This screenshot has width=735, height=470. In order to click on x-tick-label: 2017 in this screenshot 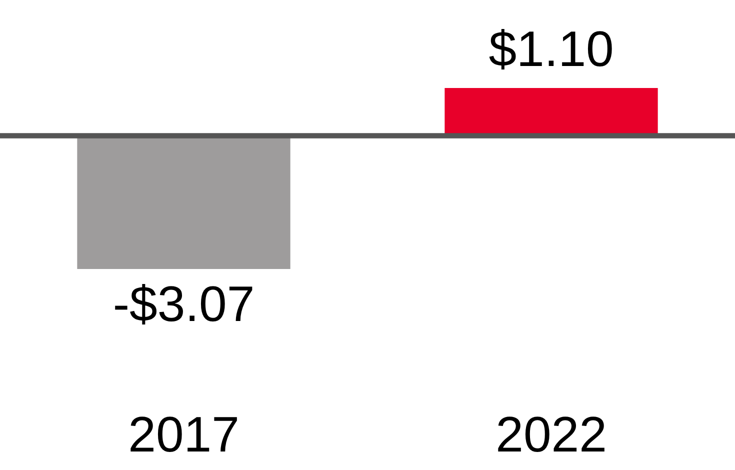, I will do `click(184, 434)`.